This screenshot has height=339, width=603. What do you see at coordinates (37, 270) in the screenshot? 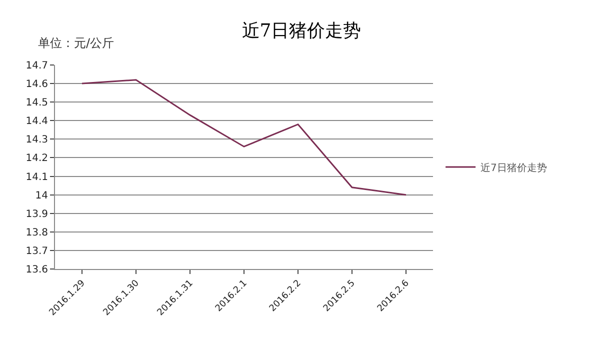
I see `y-tick-label: 13.6` at bounding box center [37, 270].